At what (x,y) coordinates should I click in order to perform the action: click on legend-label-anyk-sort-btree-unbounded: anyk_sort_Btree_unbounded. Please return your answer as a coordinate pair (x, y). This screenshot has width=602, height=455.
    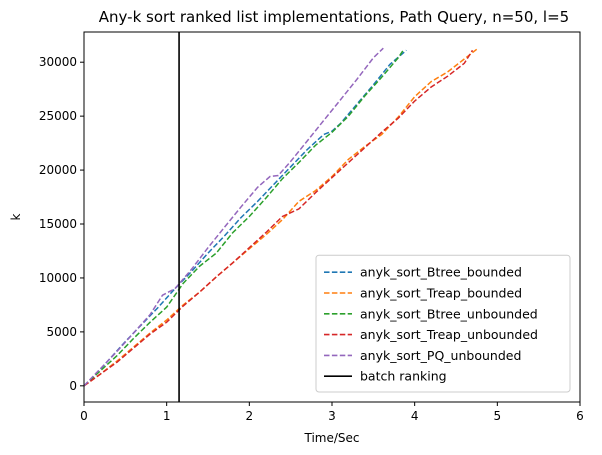
    Looking at the image, I should click on (449, 313).